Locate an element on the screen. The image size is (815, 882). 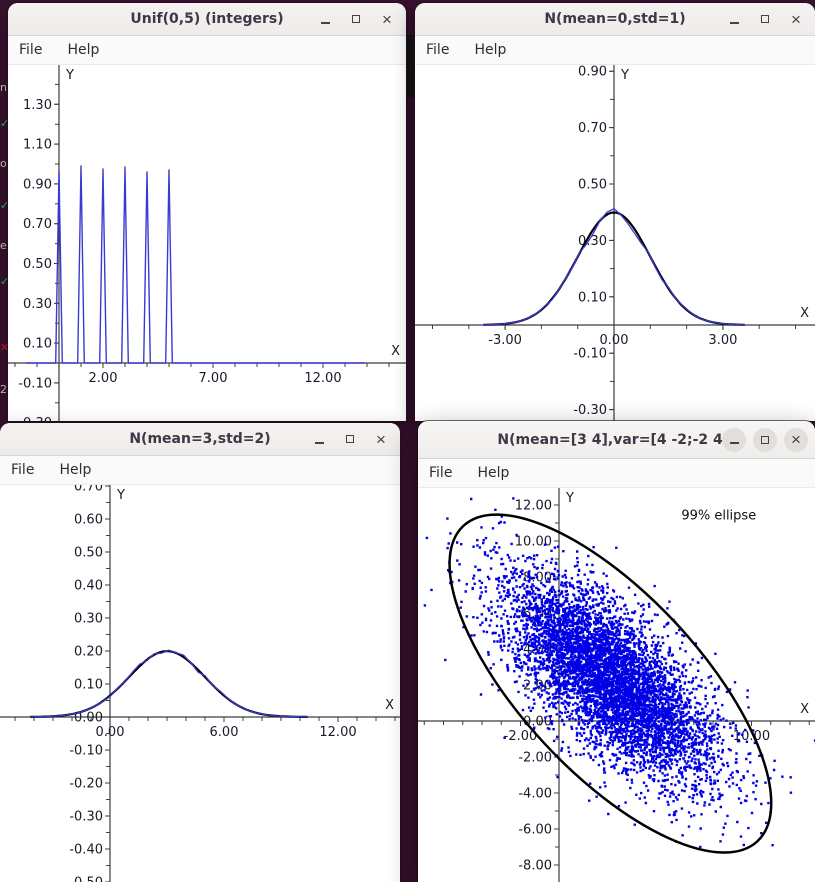
titlebar: Unif(0,5) (integers) × is located at coordinates (207, 19).